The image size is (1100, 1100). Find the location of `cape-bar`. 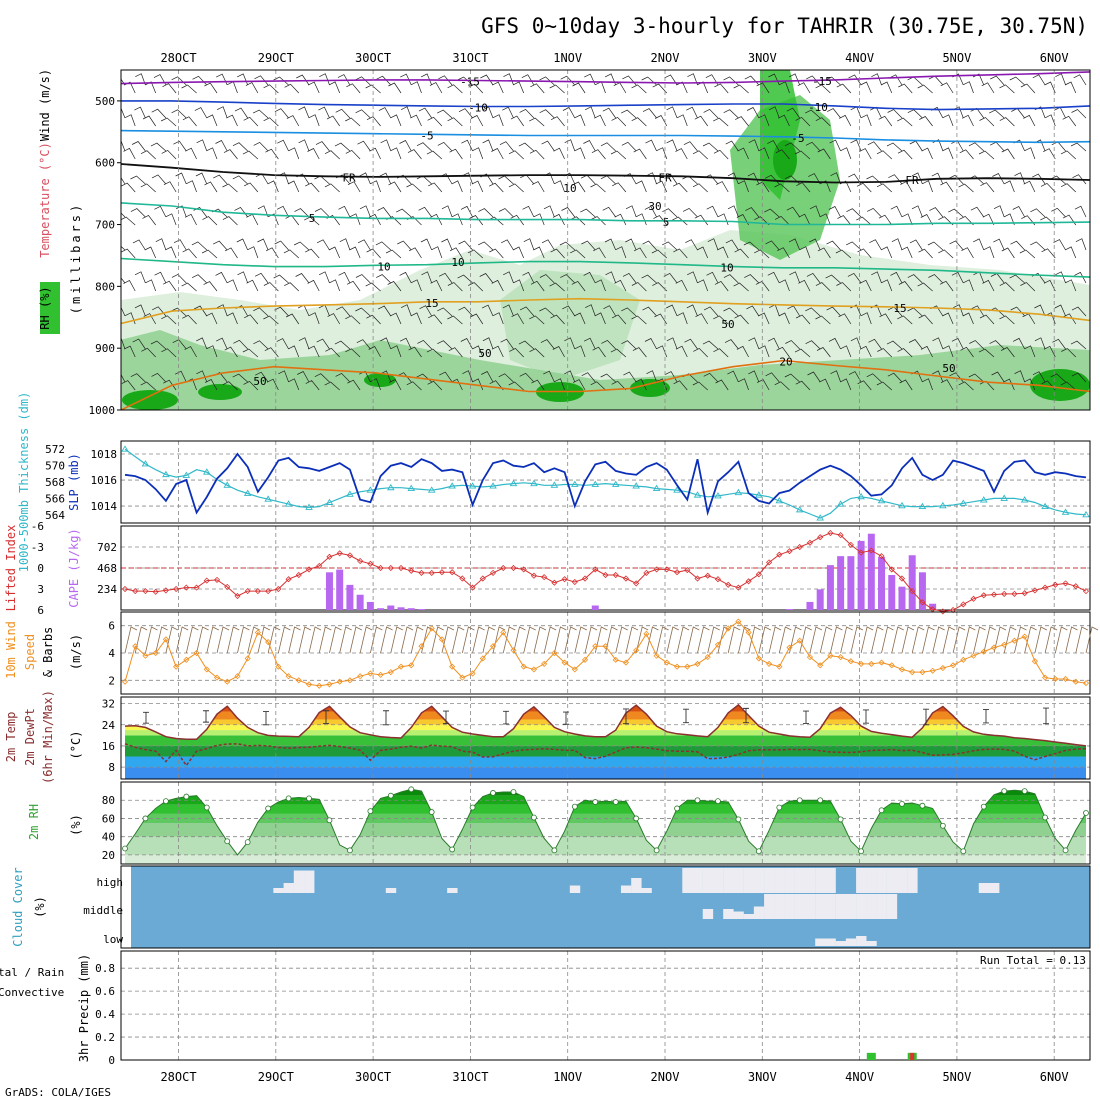

cape-bar is located at coordinates (370, 605).